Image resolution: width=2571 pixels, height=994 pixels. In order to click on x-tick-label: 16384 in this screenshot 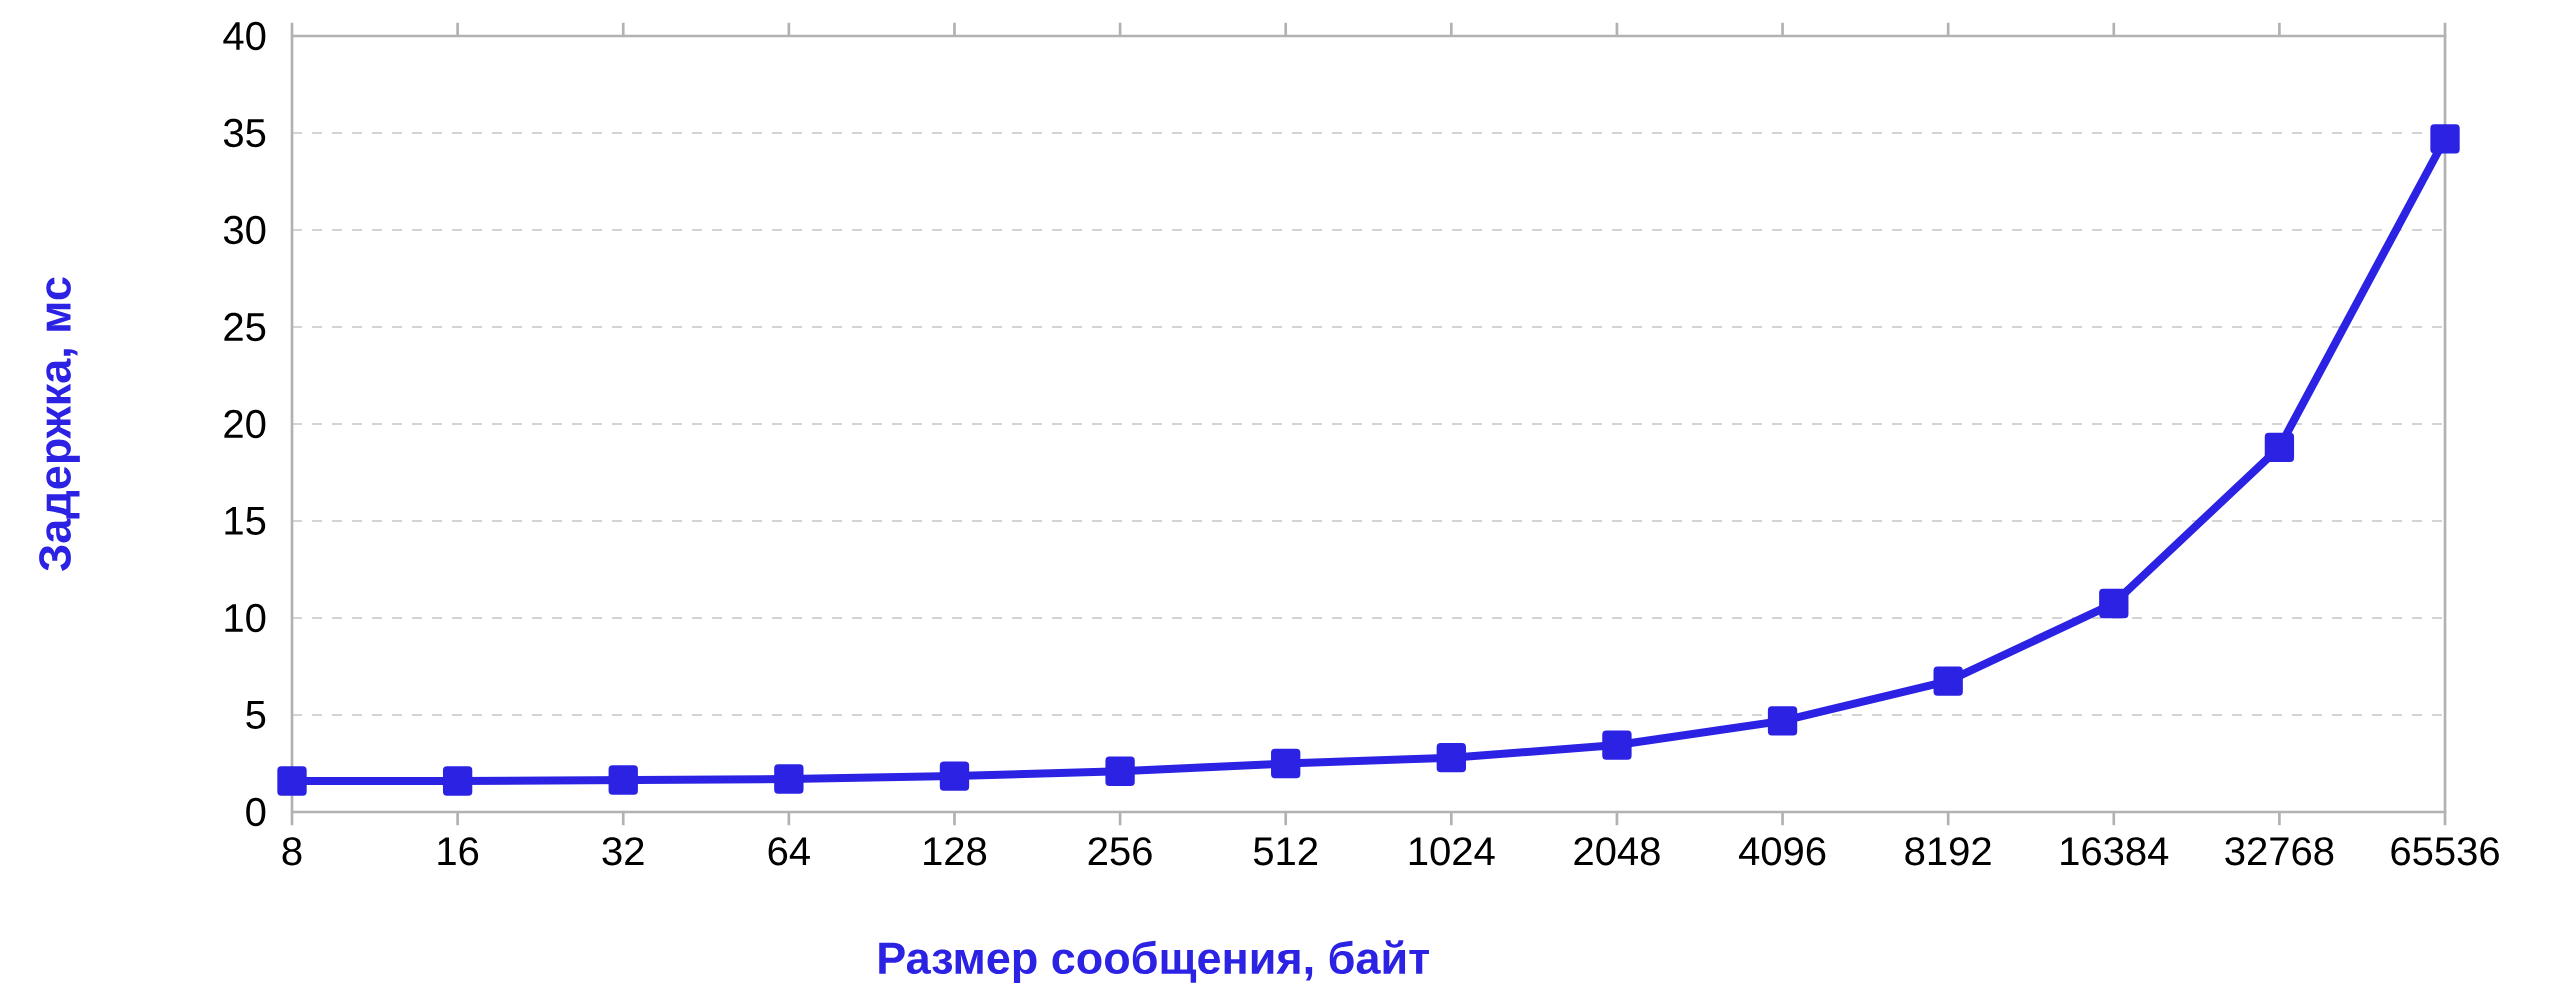, I will do `click(2115, 851)`.